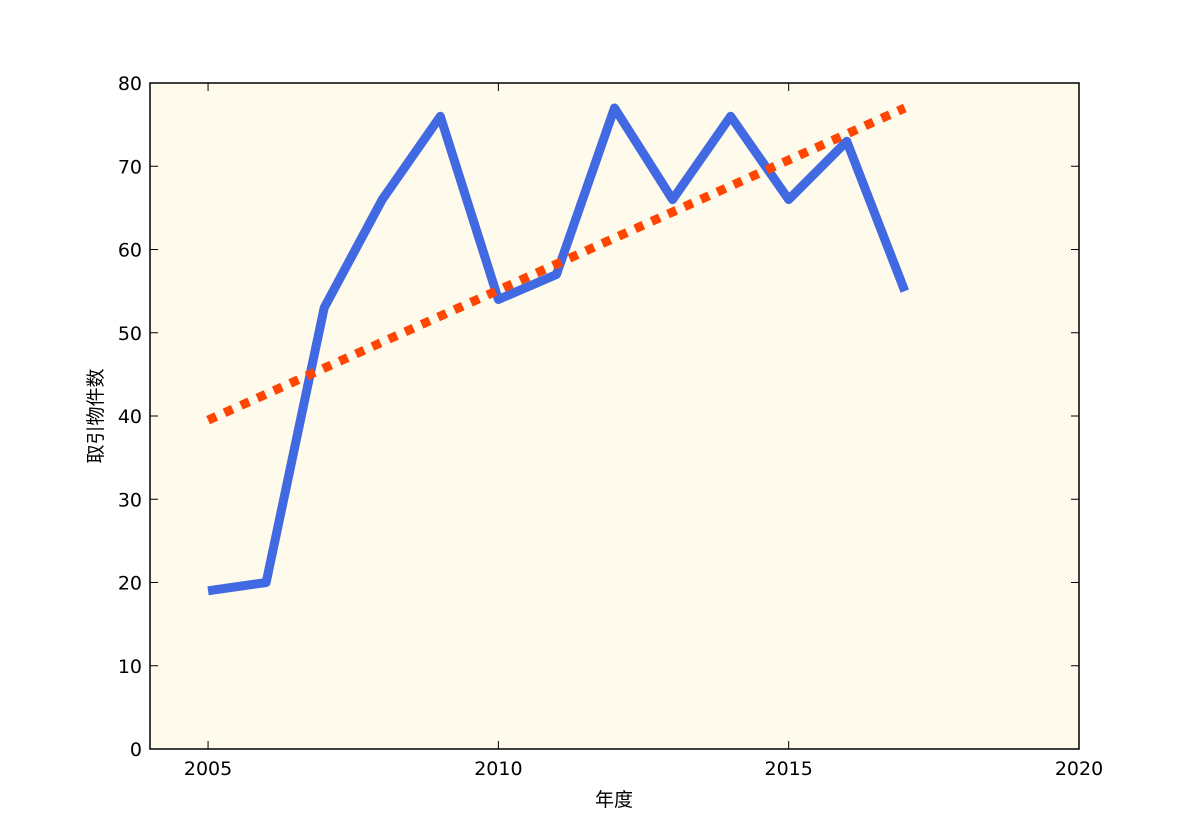 This screenshot has height=833, width=1200. What do you see at coordinates (136, 750) in the screenshot?
I see `y-tick-label: 0` at bounding box center [136, 750].